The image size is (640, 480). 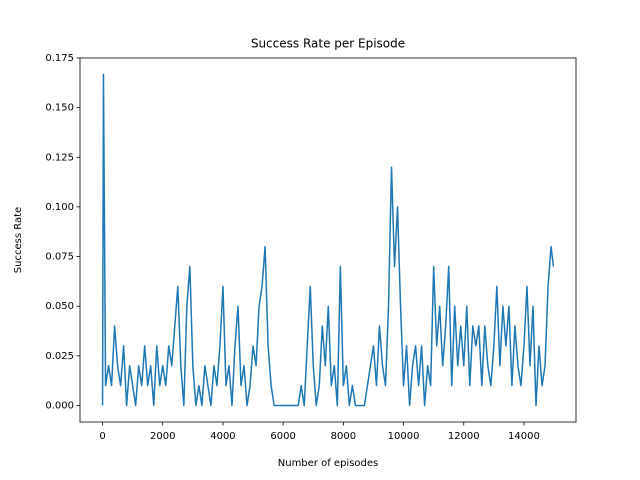 I want to click on y-tick-label: 0.000, so click(x=59, y=405).